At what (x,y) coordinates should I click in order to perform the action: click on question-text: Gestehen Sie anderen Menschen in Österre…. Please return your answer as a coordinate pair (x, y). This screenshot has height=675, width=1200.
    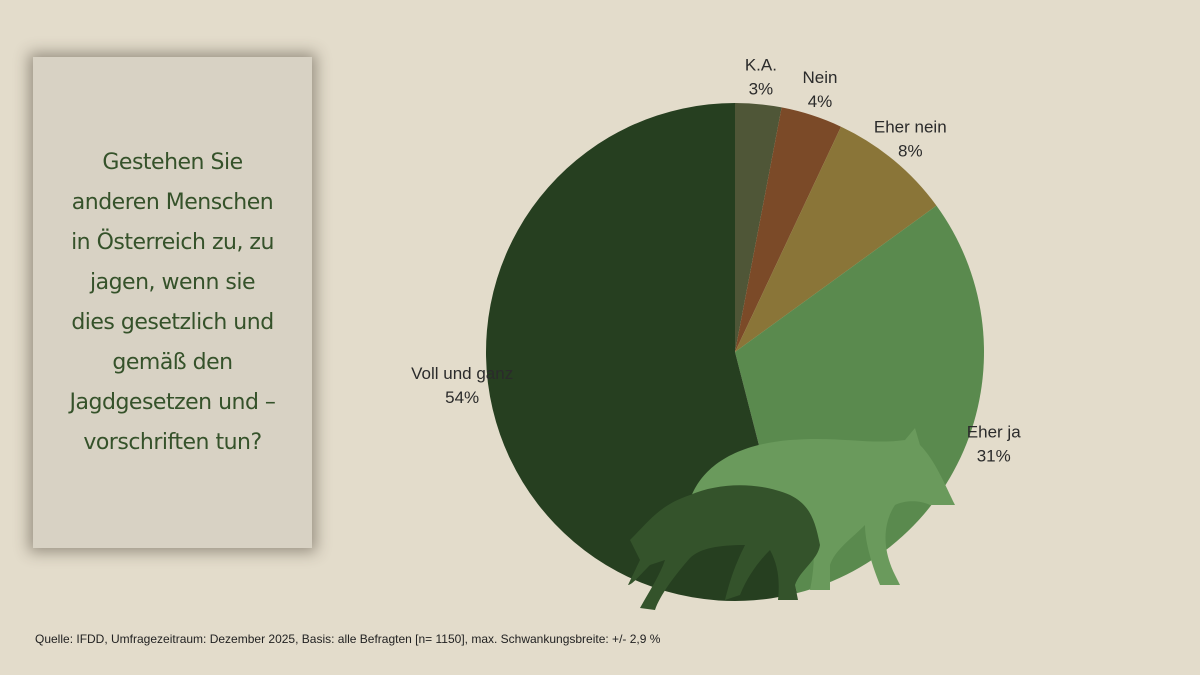
    Looking at the image, I should click on (172, 302).